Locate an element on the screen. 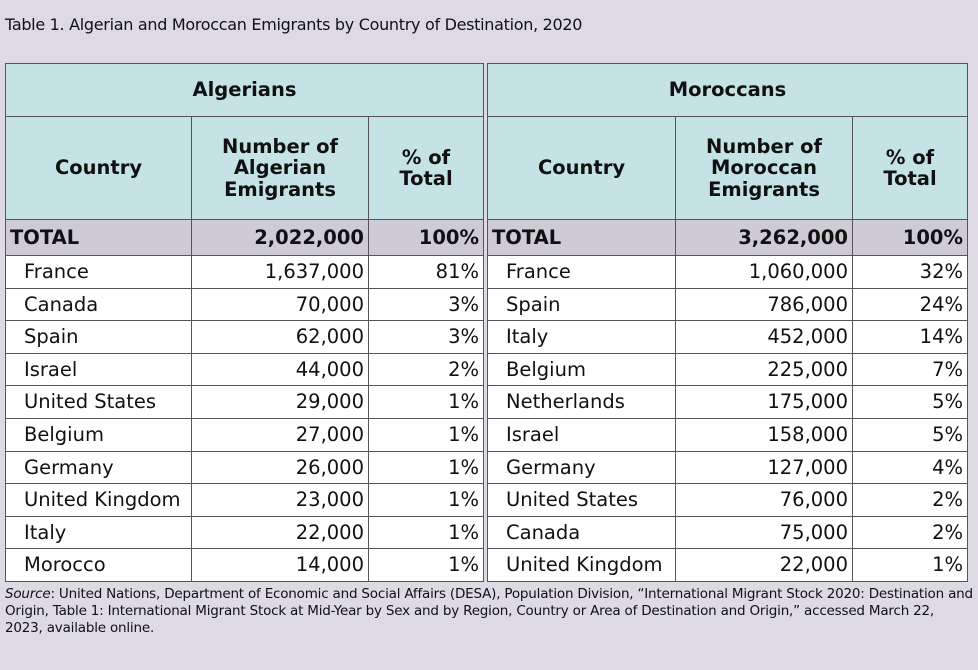  data-cell: 32% is located at coordinates (910, 272).